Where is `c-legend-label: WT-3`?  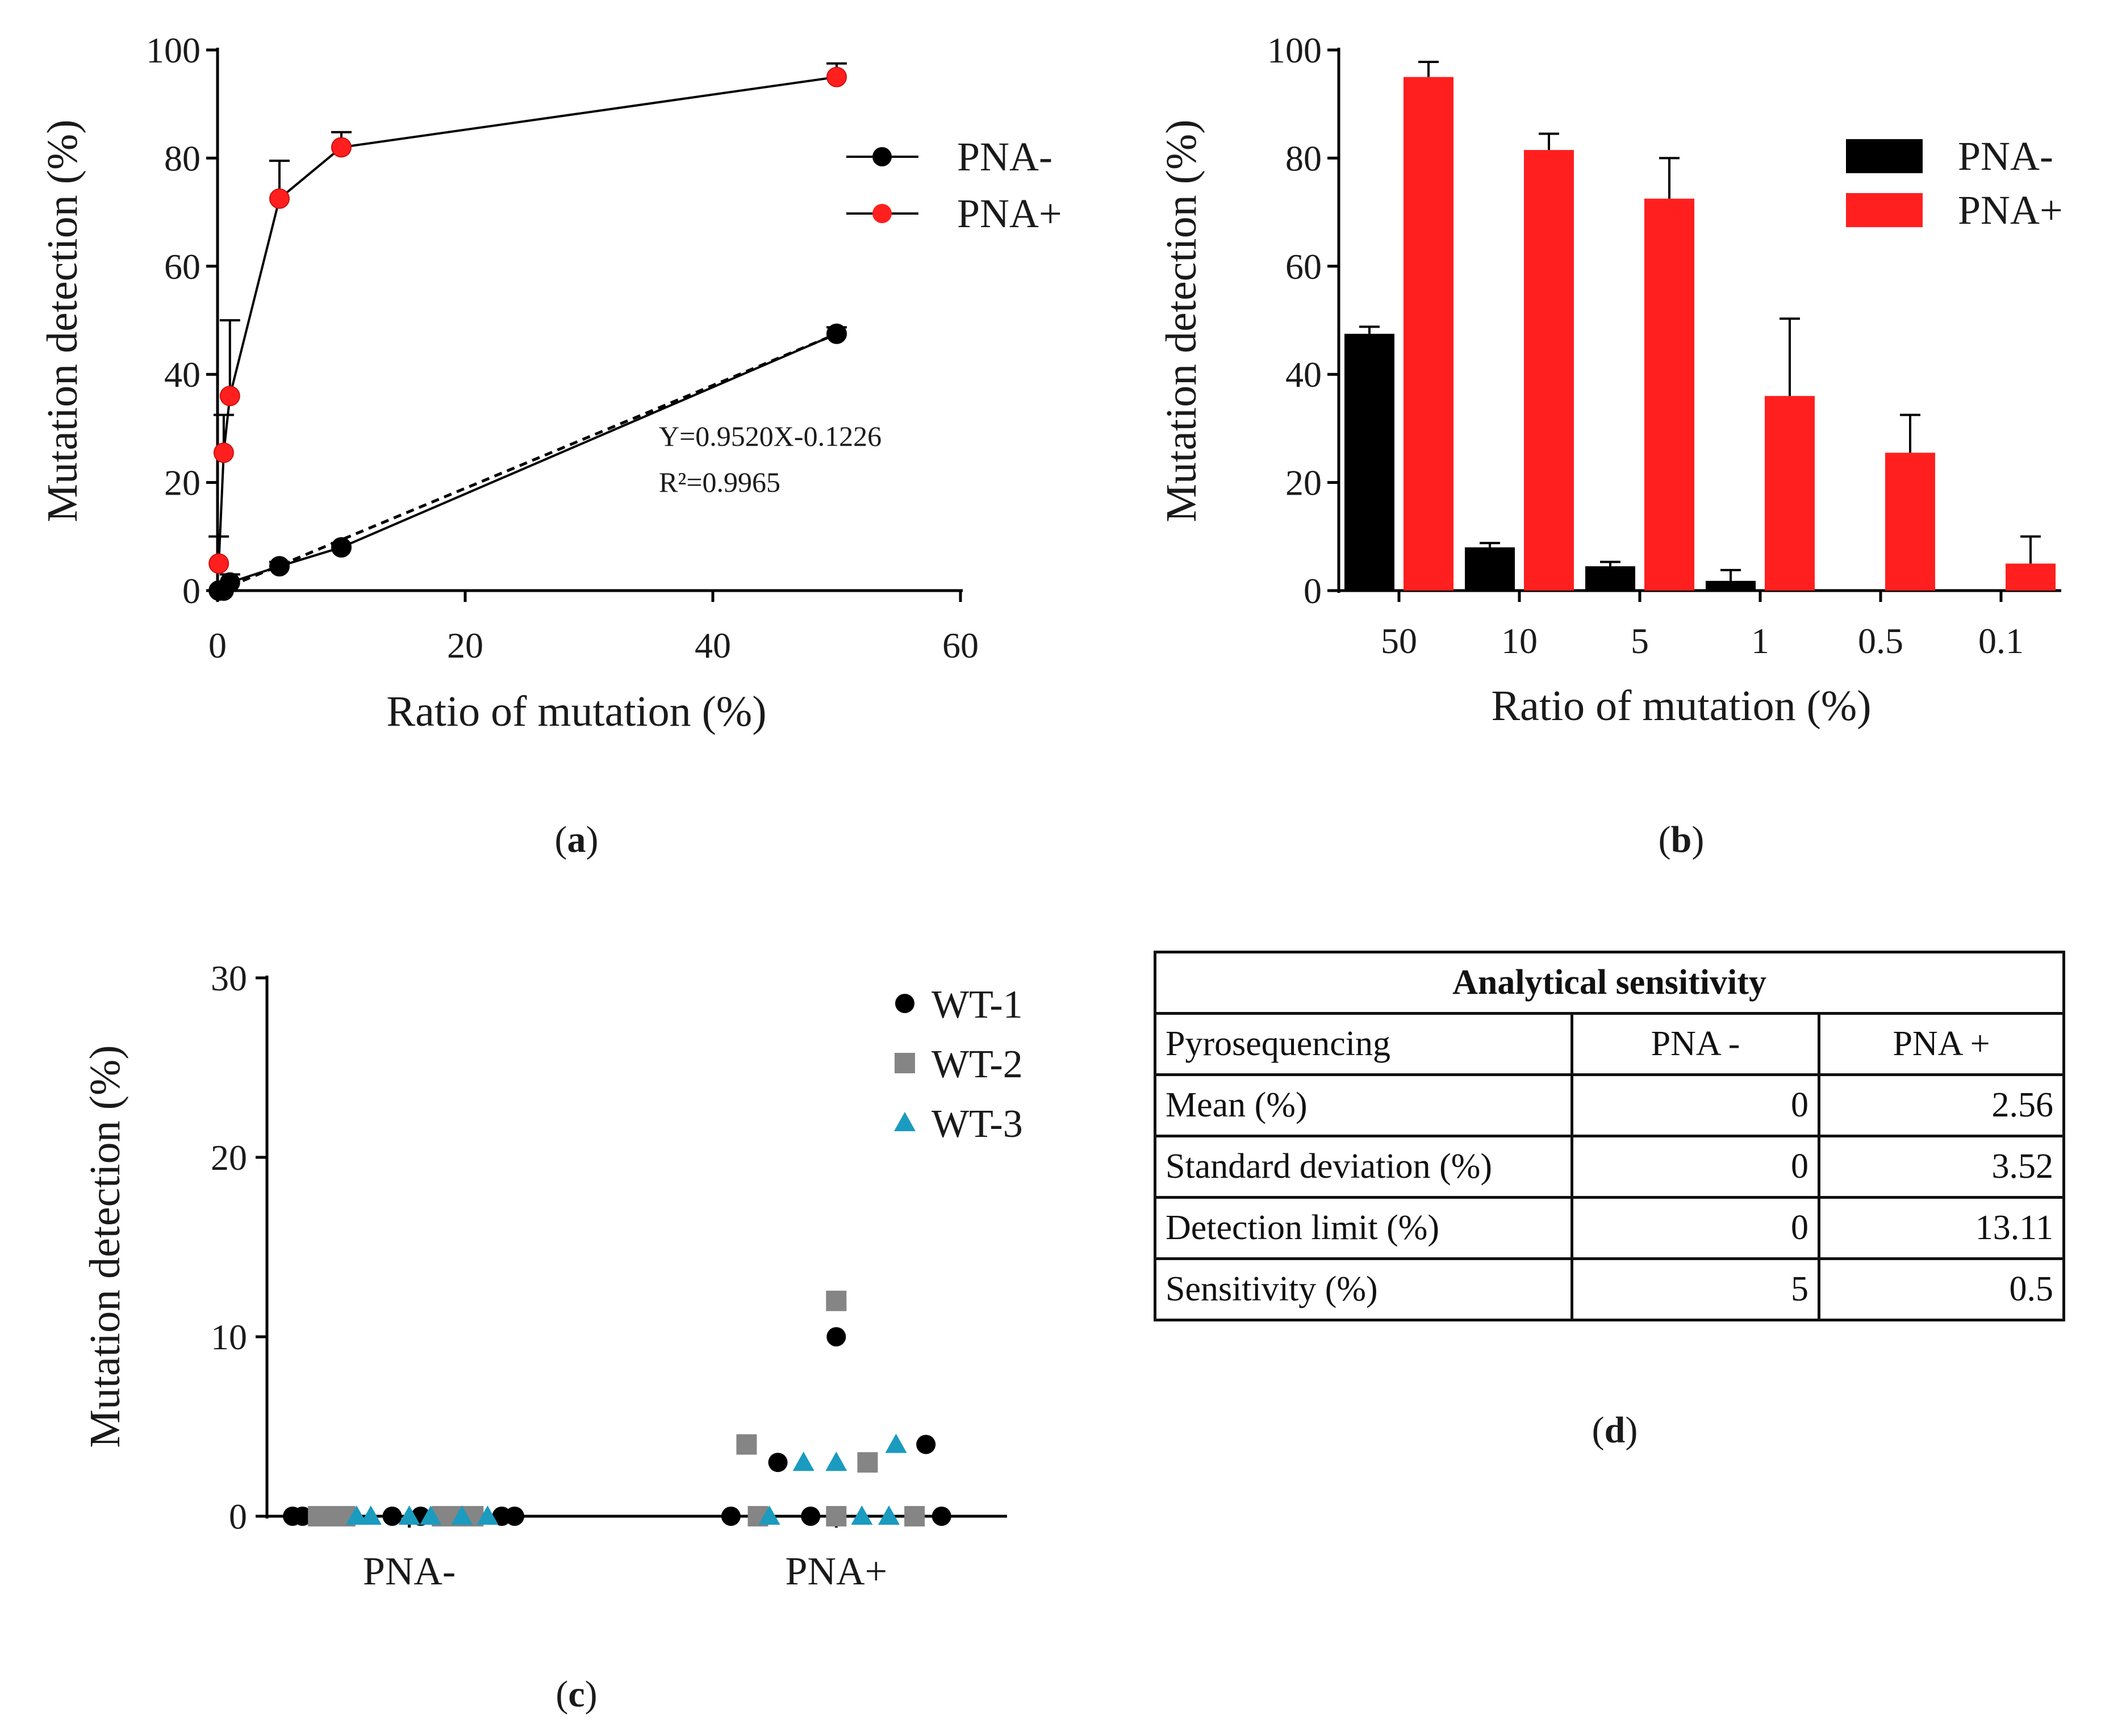
c-legend-label: WT-3 is located at coordinates (977, 1124).